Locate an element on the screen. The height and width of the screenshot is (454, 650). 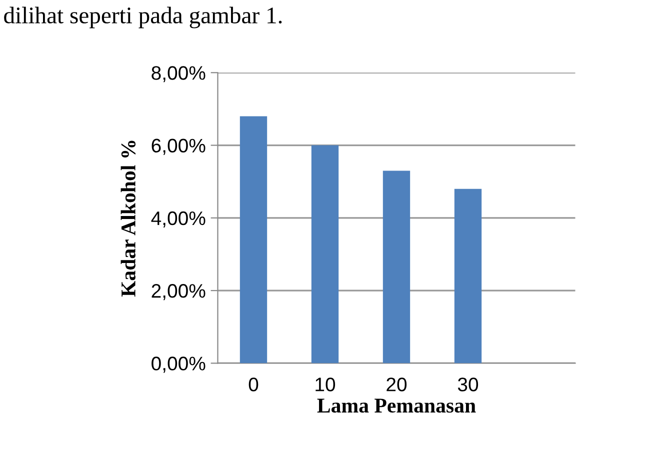
y-tick-label: 2,00% is located at coordinates (179, 292).